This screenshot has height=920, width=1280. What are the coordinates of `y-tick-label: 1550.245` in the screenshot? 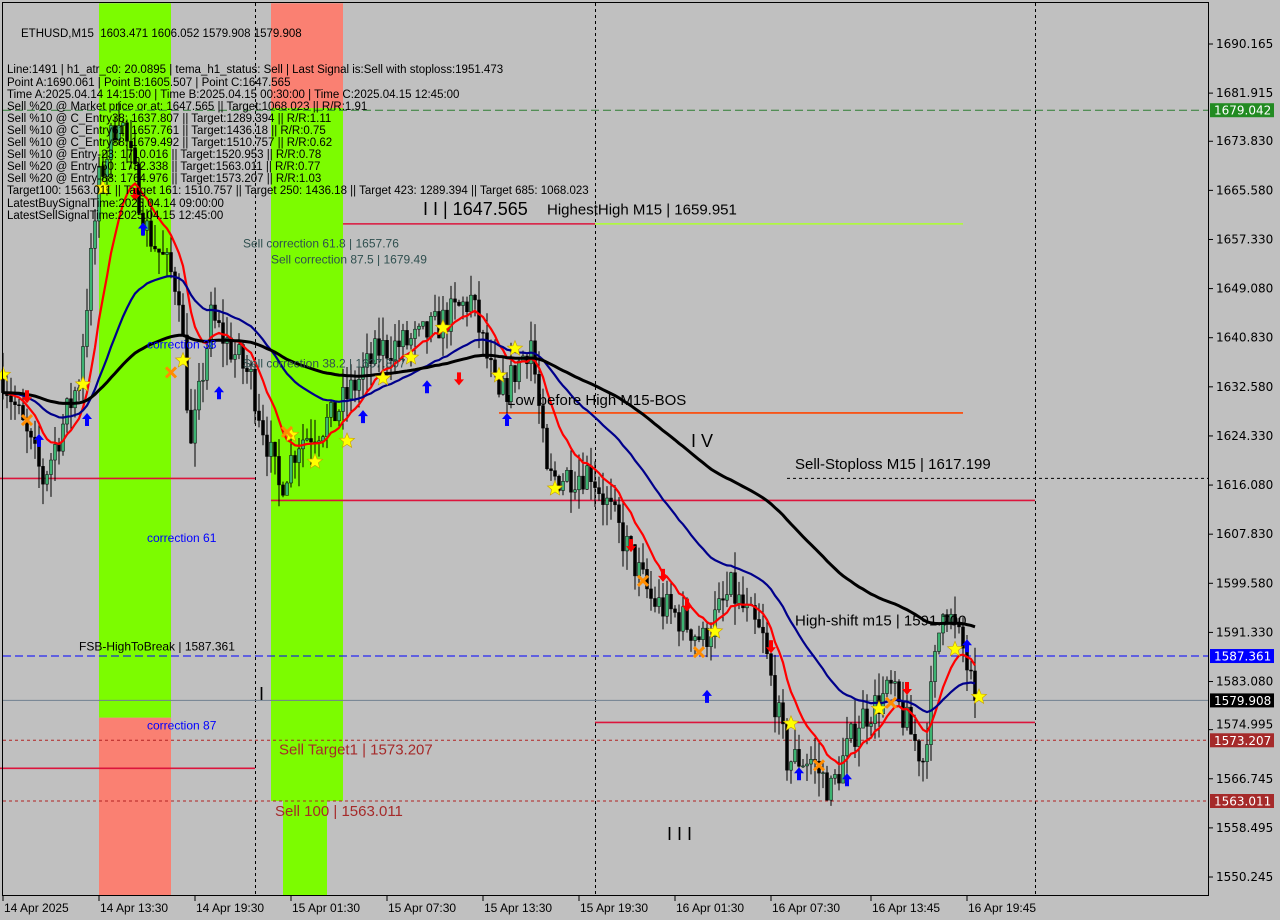 It's located at (1244, 877).